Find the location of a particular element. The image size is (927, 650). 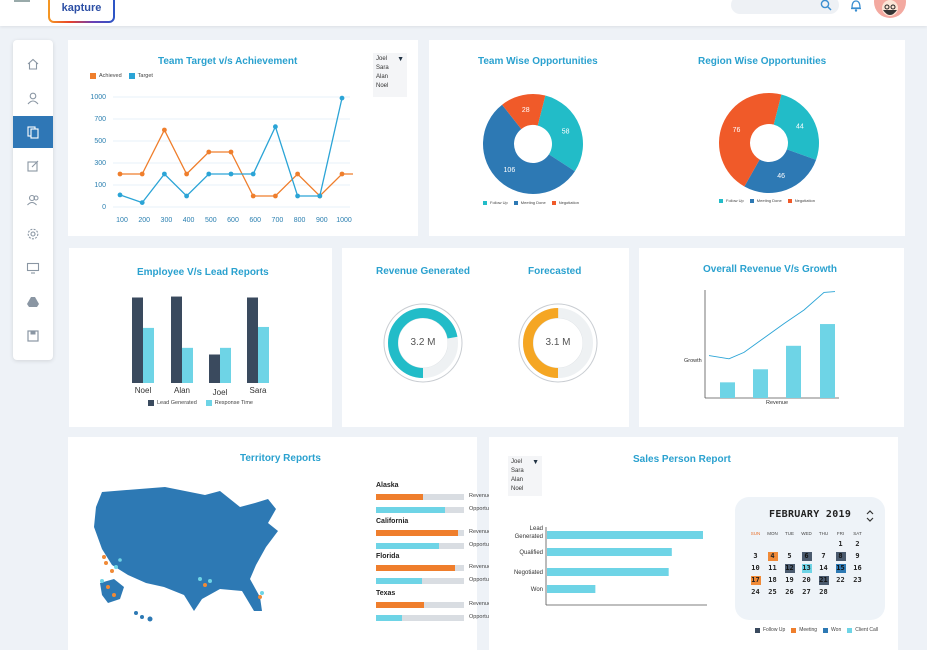

calendar-day: 6 is located at coordinates (806, 556).